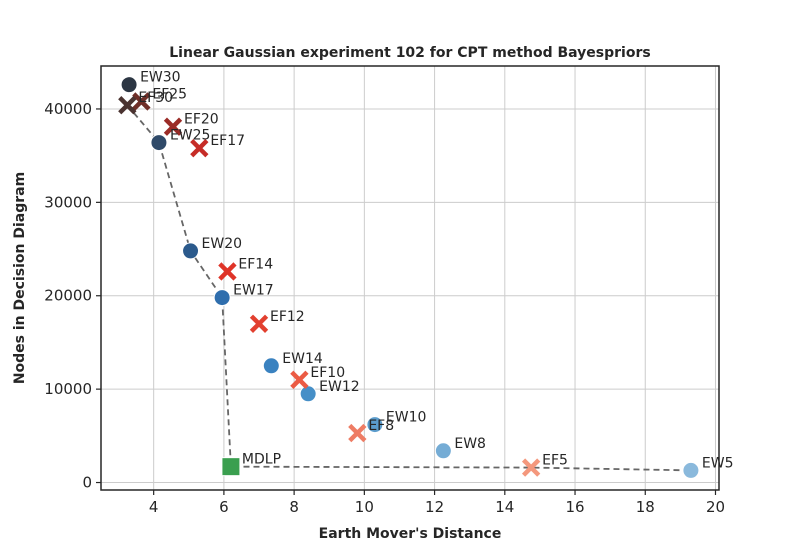  I want to click on label-ef12: EF12, so click(287, 317).